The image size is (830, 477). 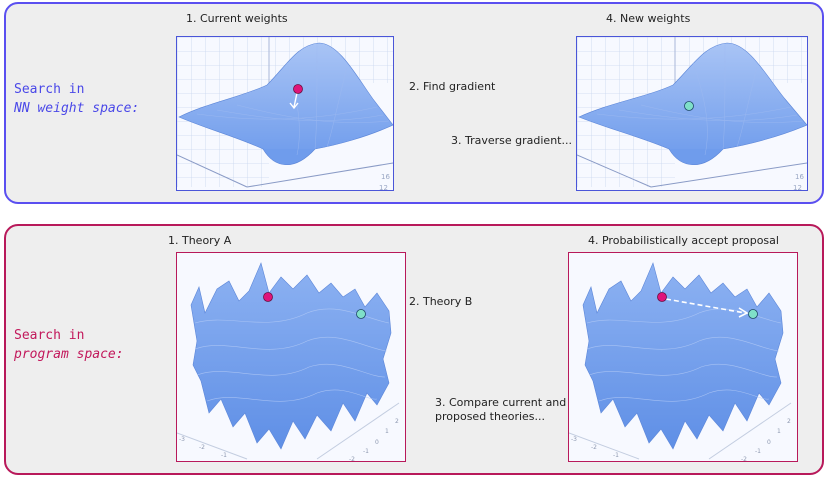 I want to click on nn-weight-space-heading: Search in NN weight space:, so click(x=76, y=99).